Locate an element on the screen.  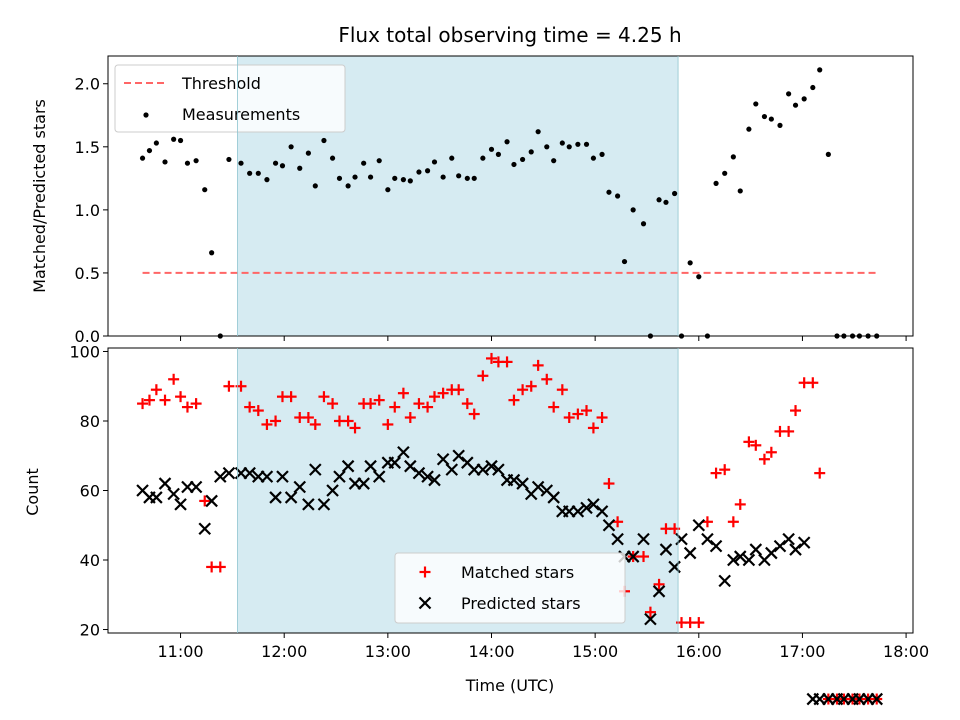
y-tick-label: 60 is located at coordinates (90, 491).